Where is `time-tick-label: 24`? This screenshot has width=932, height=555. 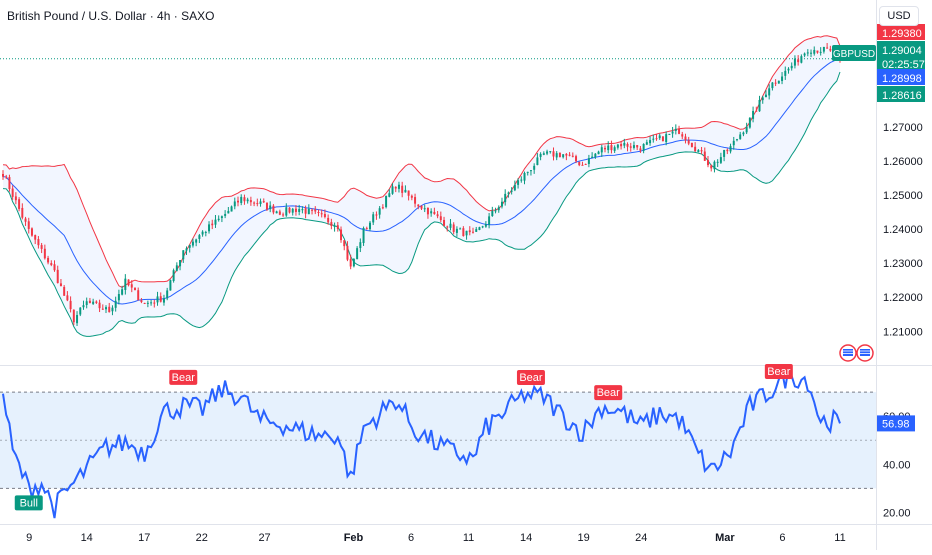 time-tick-label: 24 is located at coordinates (641, 538).